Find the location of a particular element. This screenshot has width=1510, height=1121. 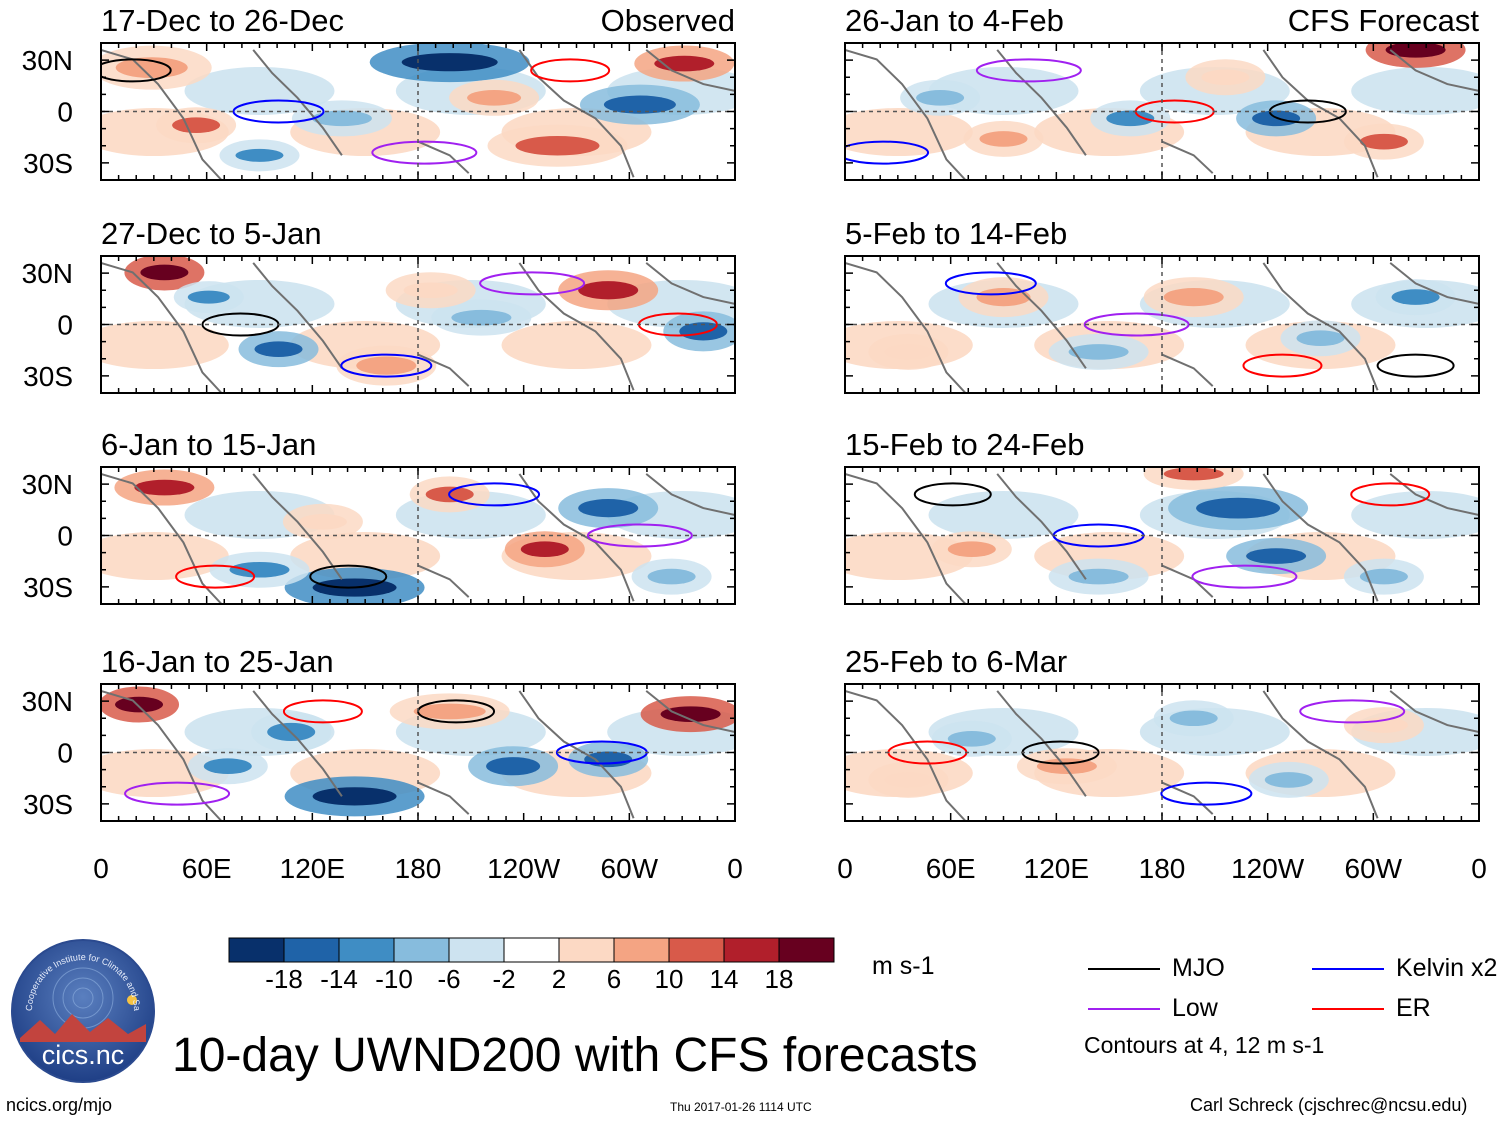

legend-er-line is located at coordinates (1348, 1009).